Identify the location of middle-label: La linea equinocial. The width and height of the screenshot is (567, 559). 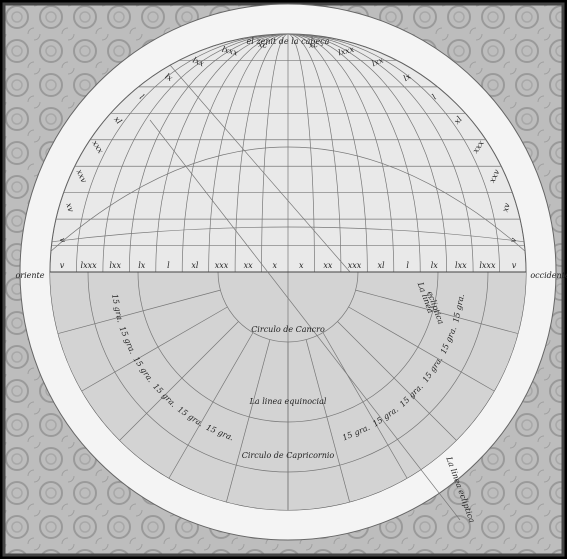
(288, 401).